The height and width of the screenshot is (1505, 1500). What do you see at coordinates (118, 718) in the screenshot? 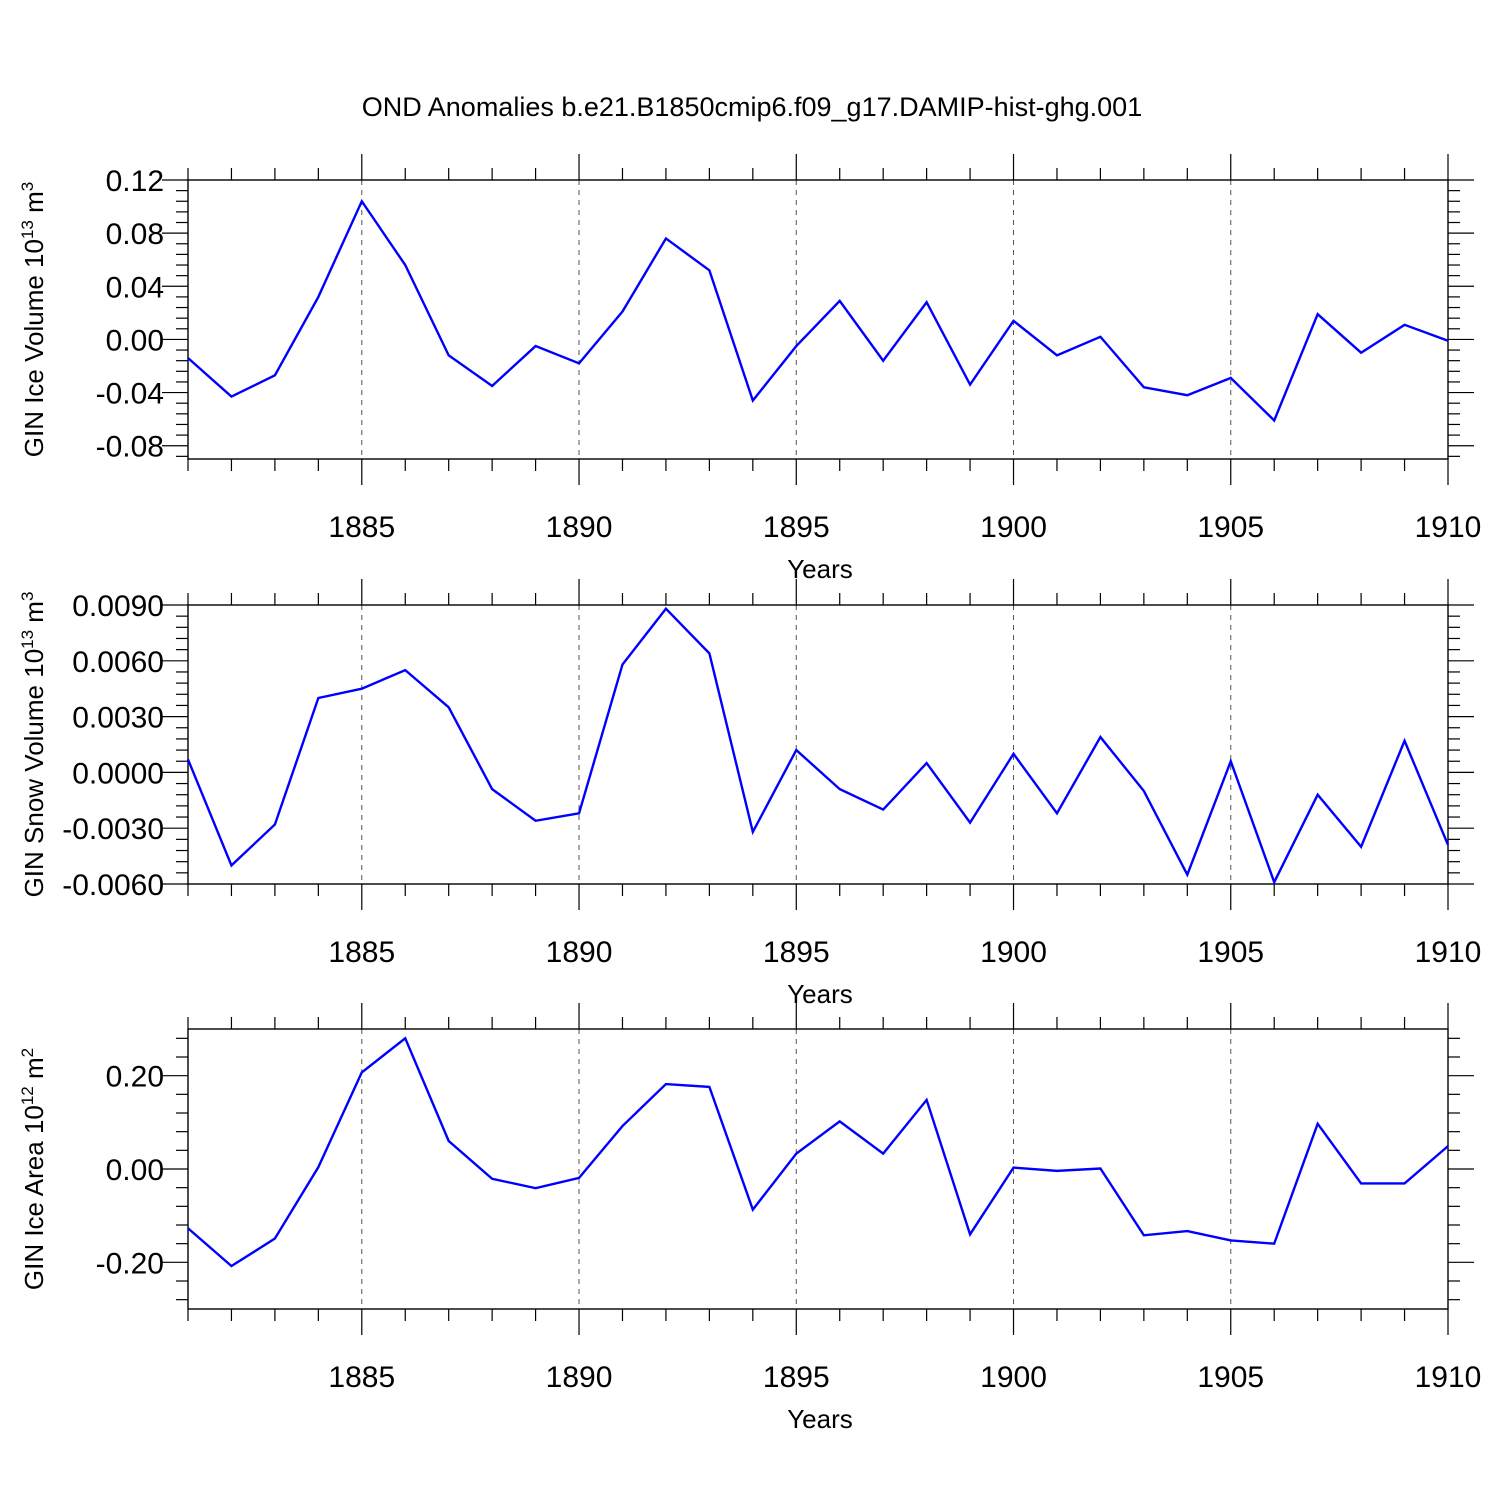
I see `y-tick-label: 0.0030` at bounding box center [118, 718].